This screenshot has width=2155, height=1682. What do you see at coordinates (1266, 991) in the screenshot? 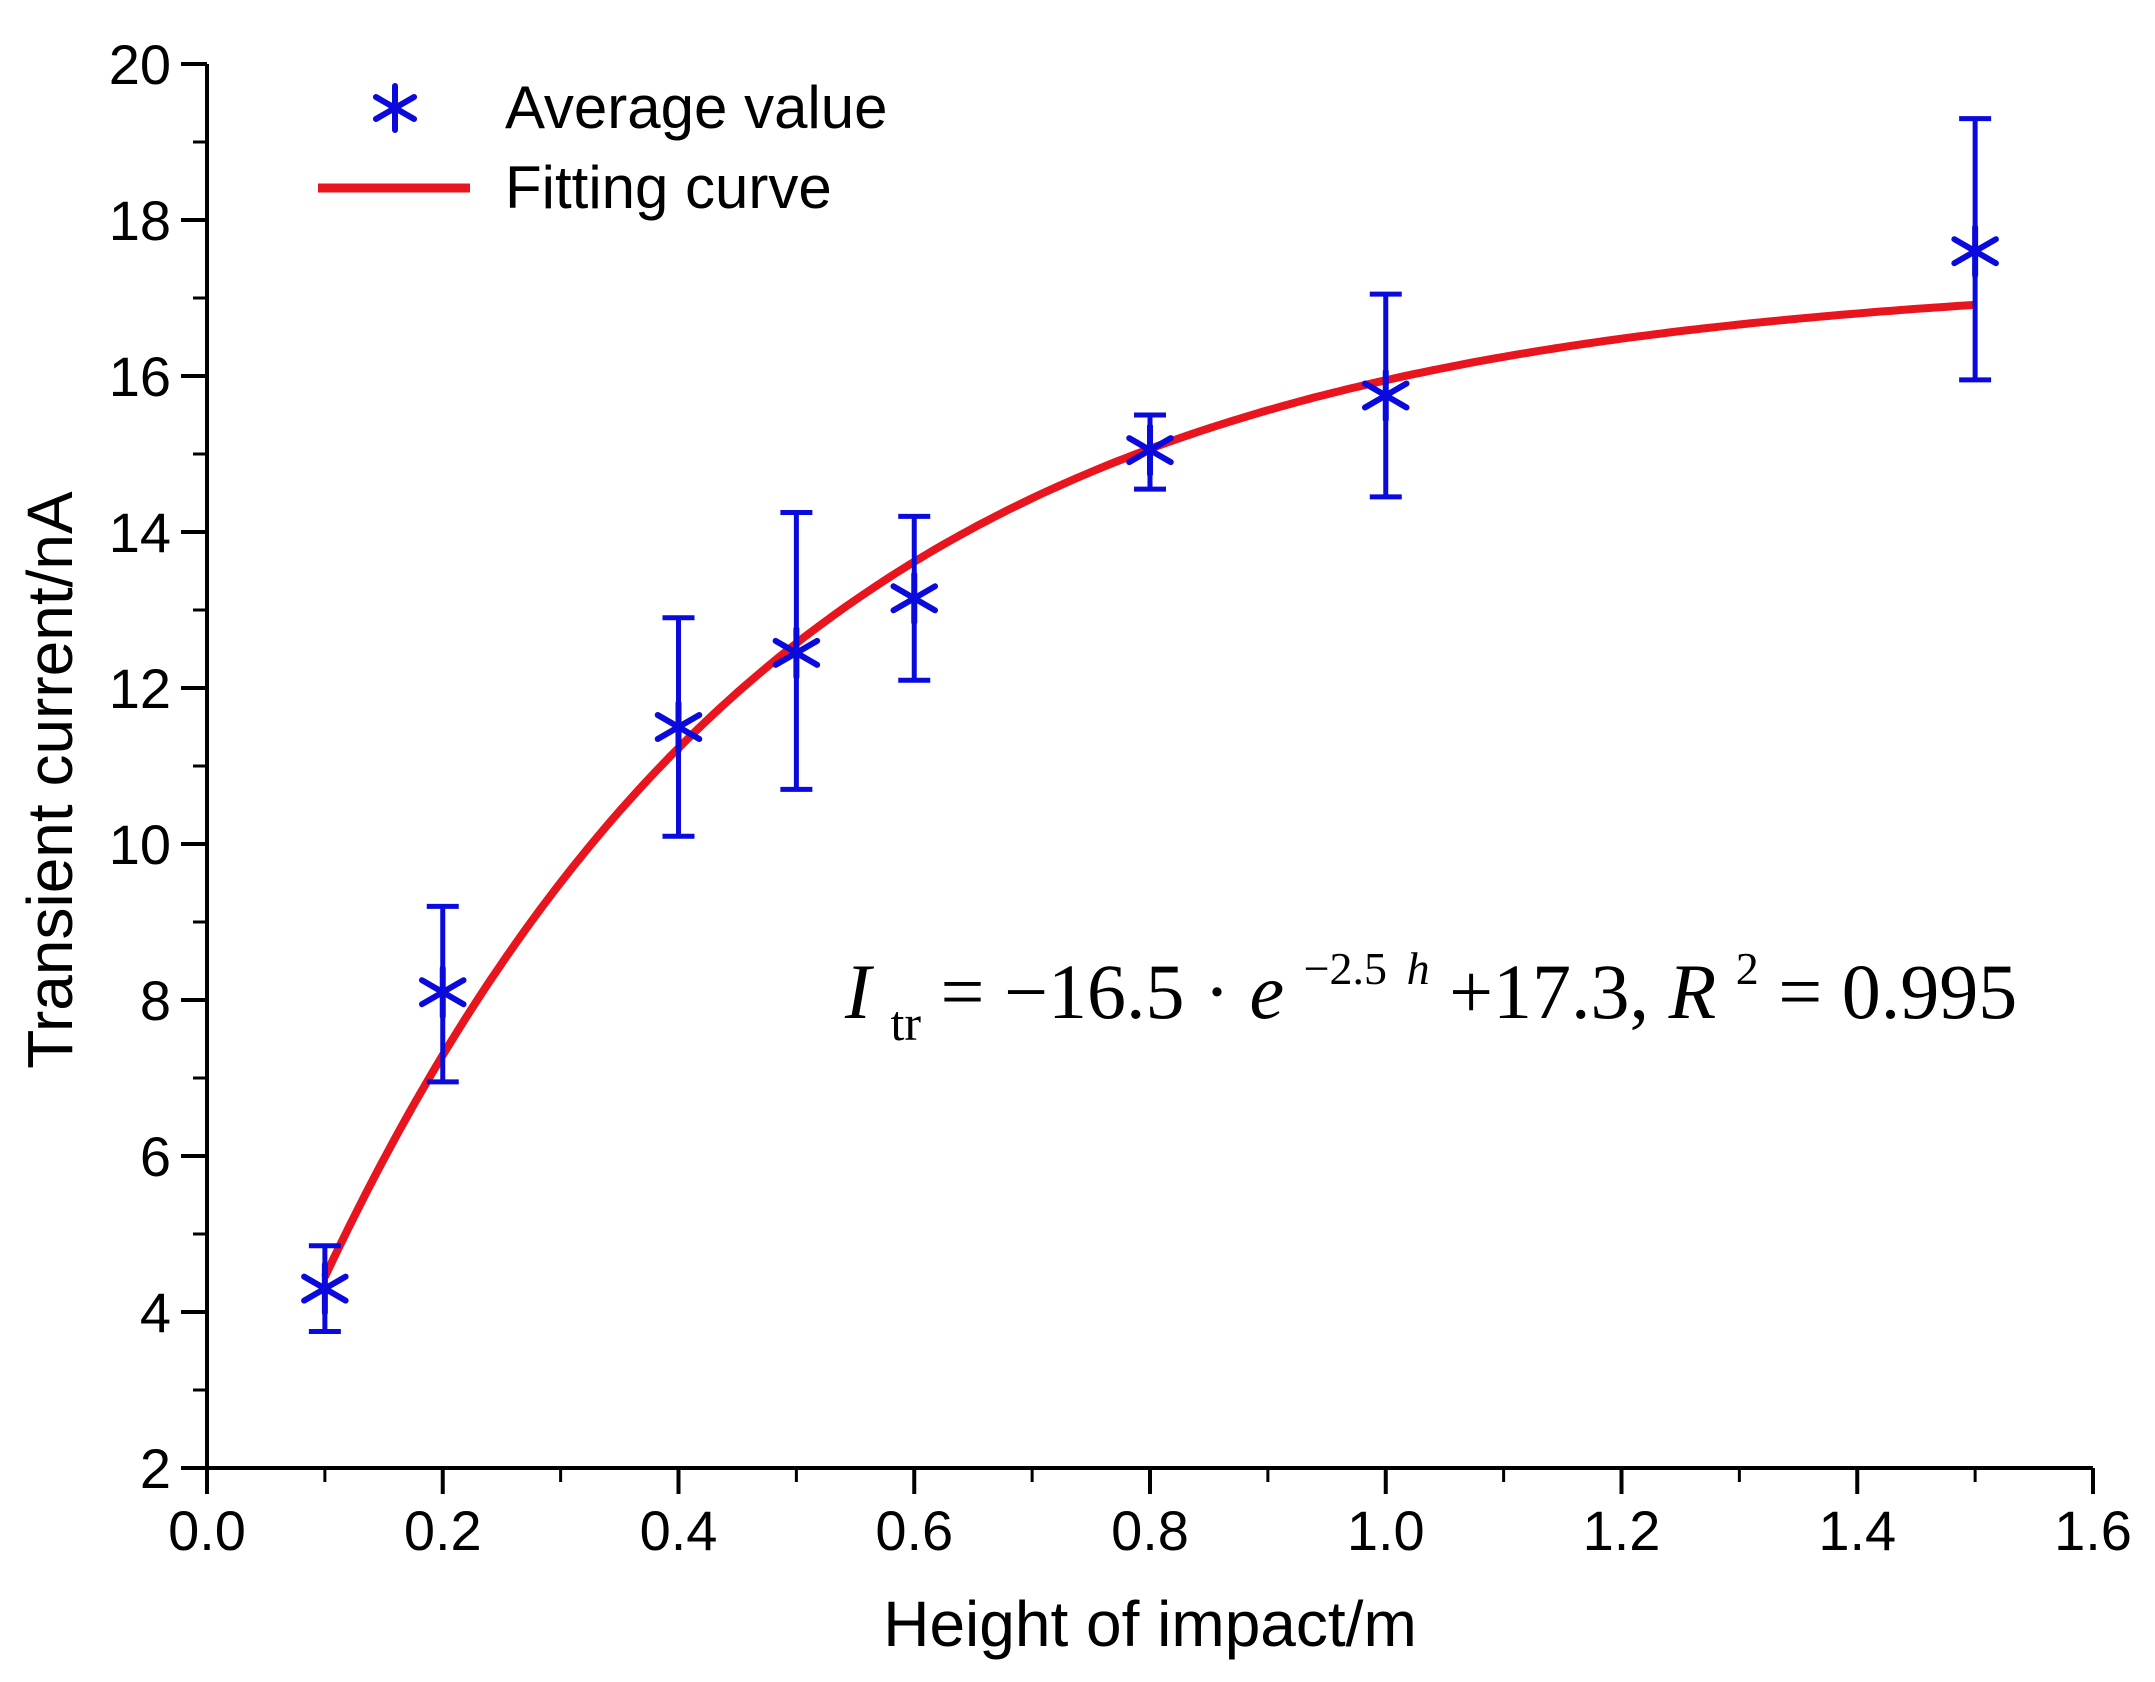
I see `eq-exp-base: e` at bounding box center [1266, 991].